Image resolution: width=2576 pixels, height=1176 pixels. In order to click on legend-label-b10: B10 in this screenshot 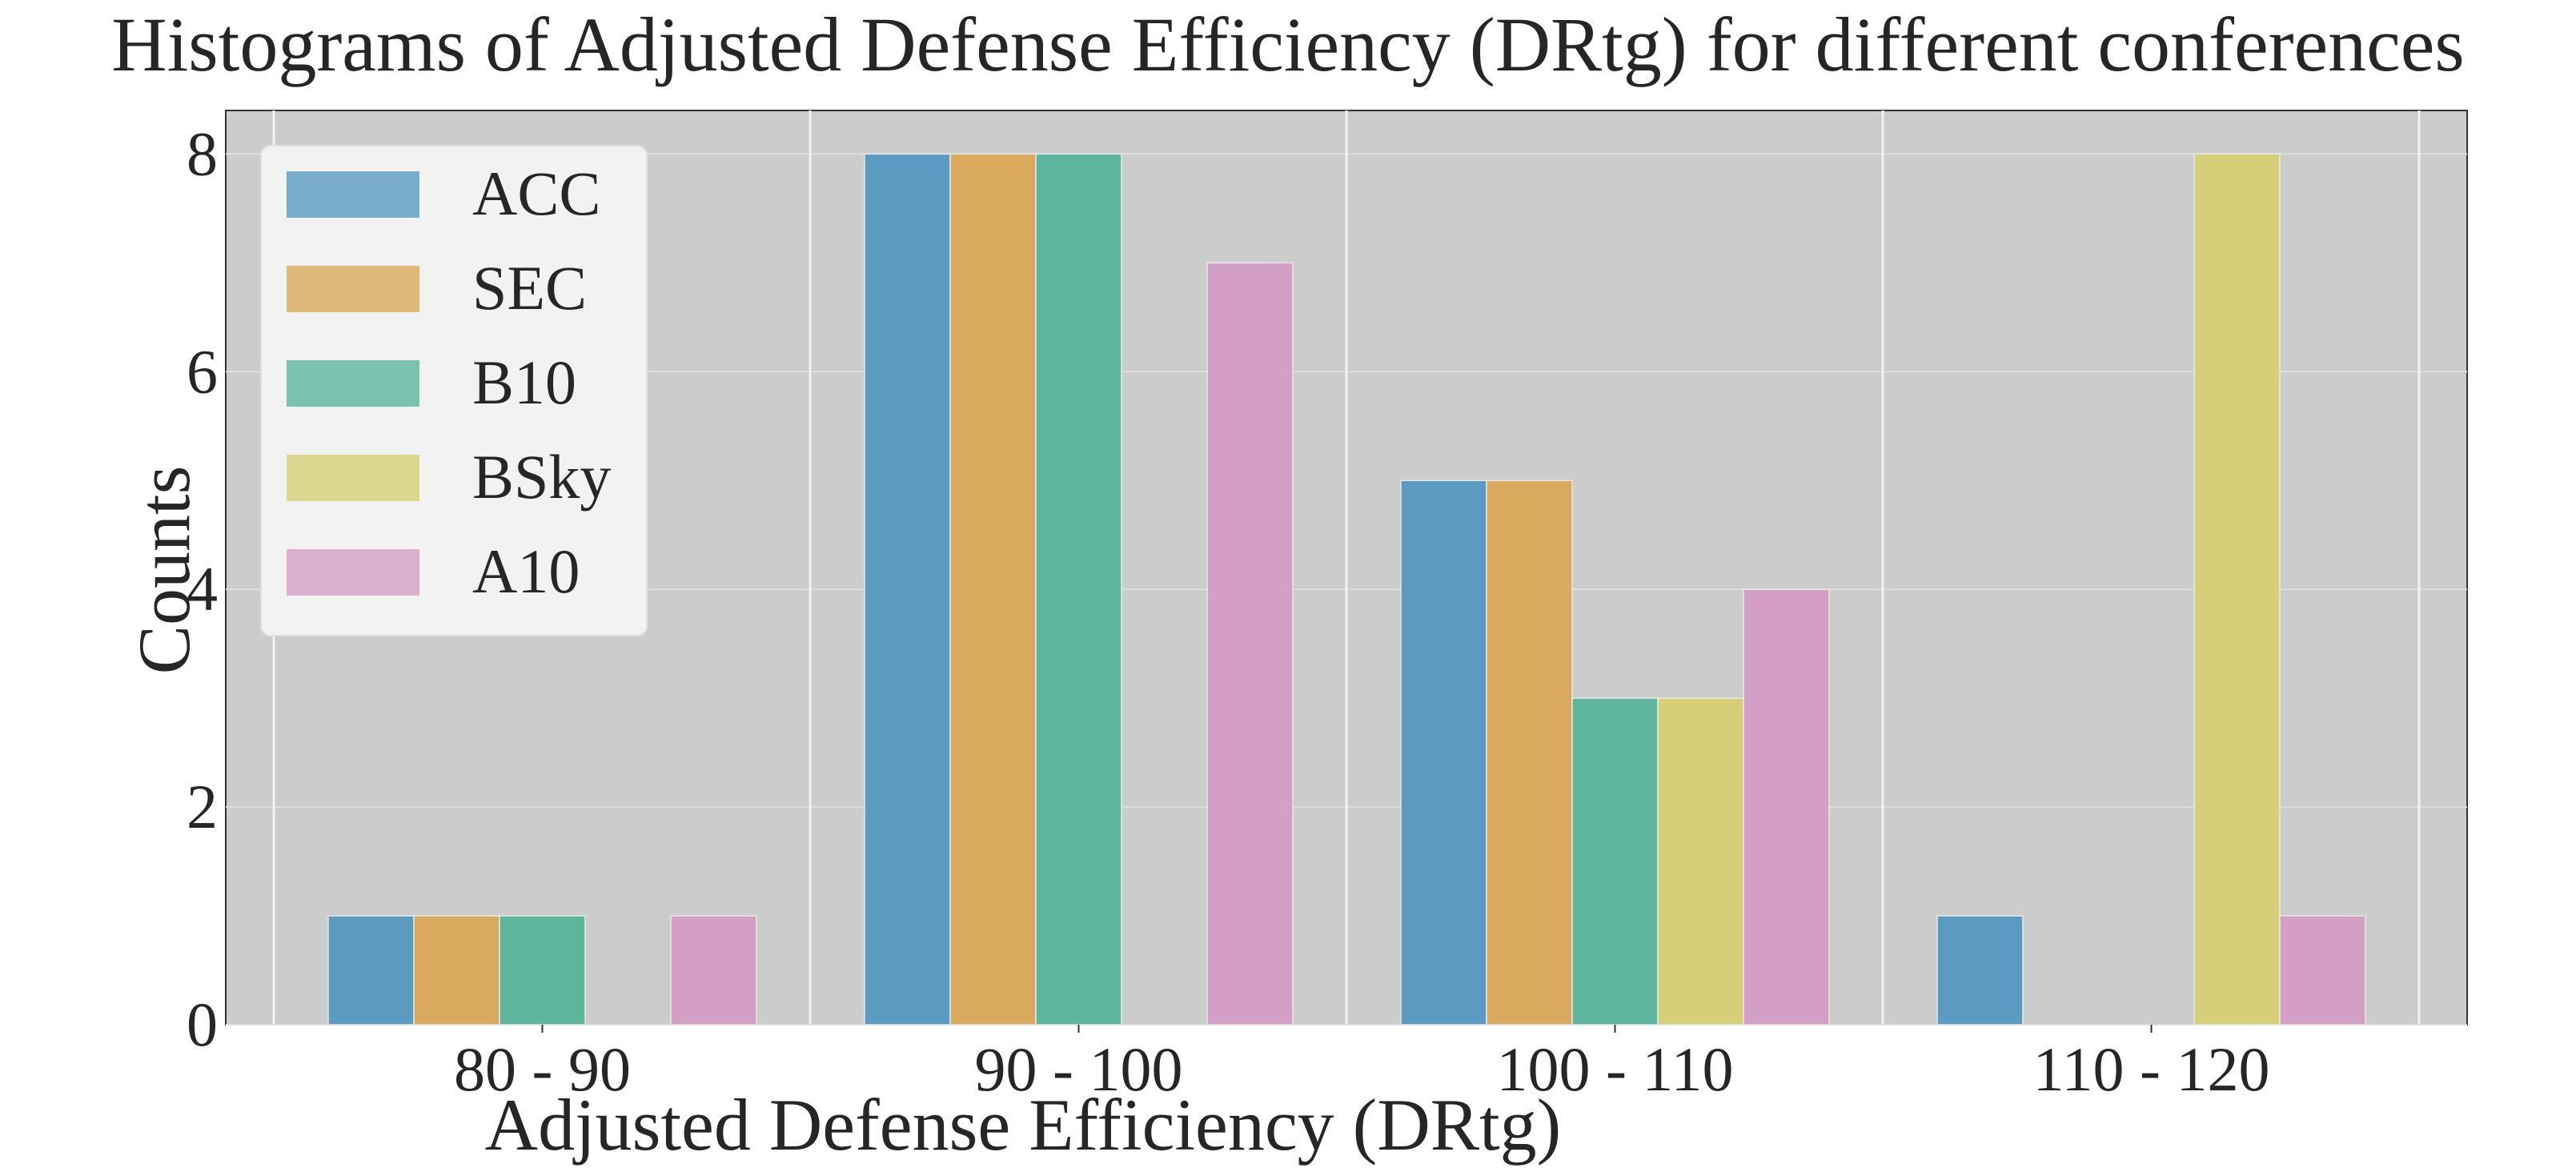, I will do `click(524, 382)`.